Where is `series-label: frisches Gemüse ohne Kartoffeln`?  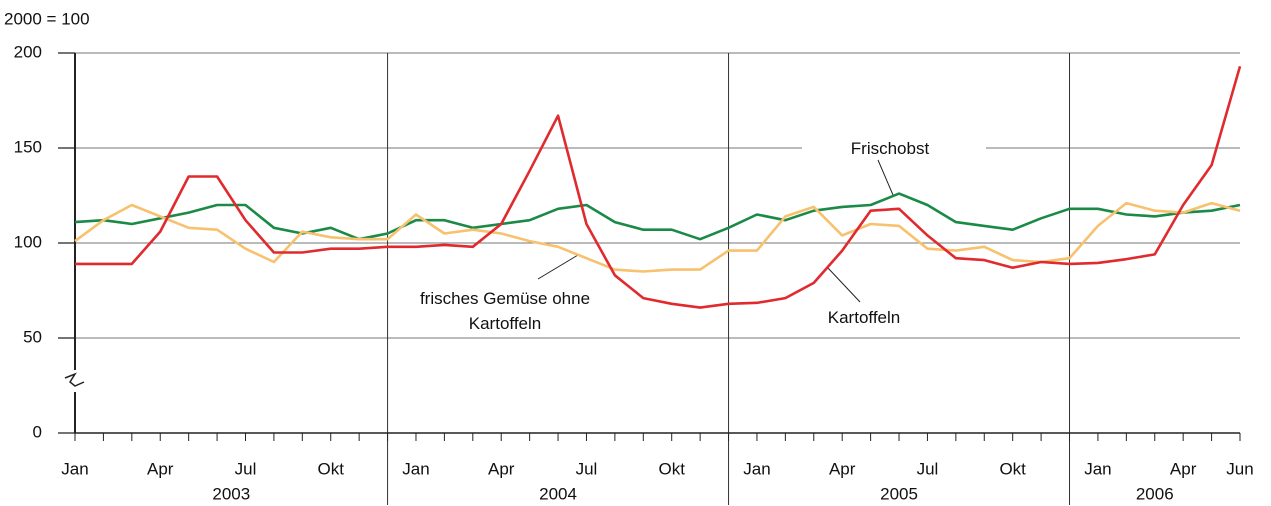 series-label: frisches Gemüse ohne Kartoffeln is located at coordinates (505, 311).